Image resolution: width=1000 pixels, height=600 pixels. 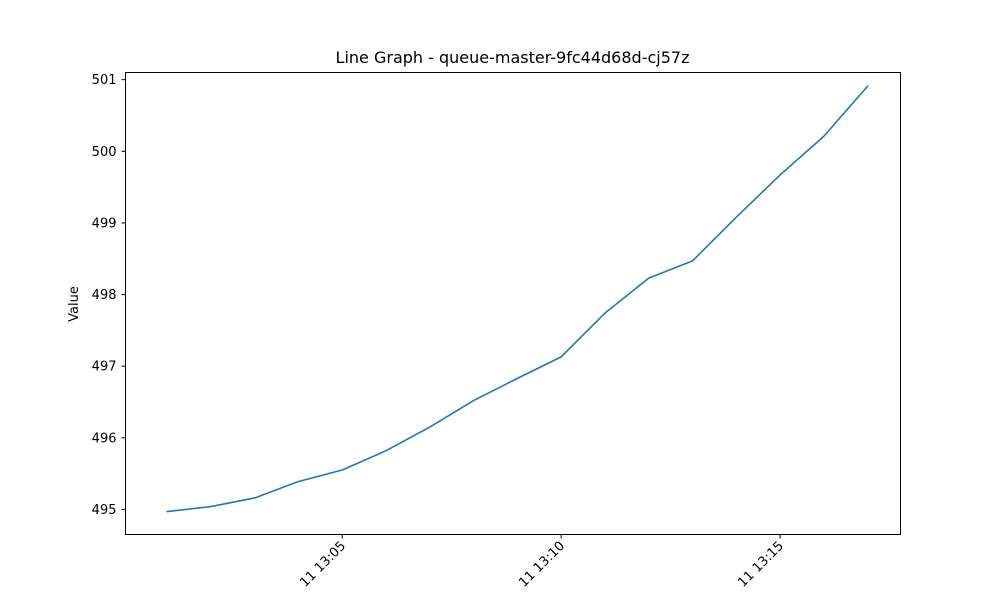 I want to click on y-axis-label: Value, so click(x=74, y=304).